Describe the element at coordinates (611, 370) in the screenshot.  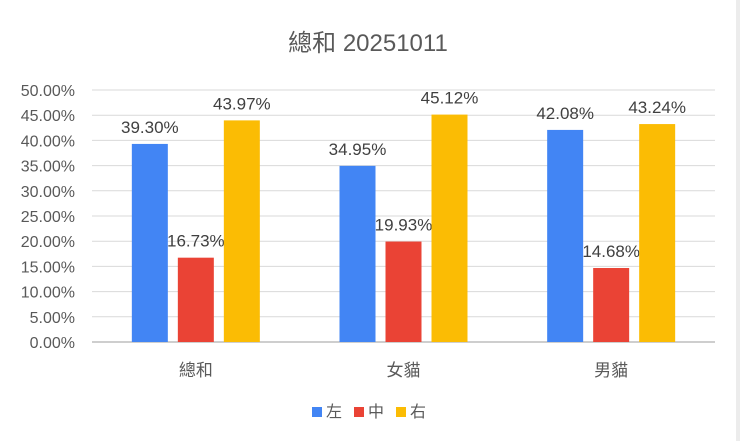
I see `x-tick-label: 男貓` at that location.